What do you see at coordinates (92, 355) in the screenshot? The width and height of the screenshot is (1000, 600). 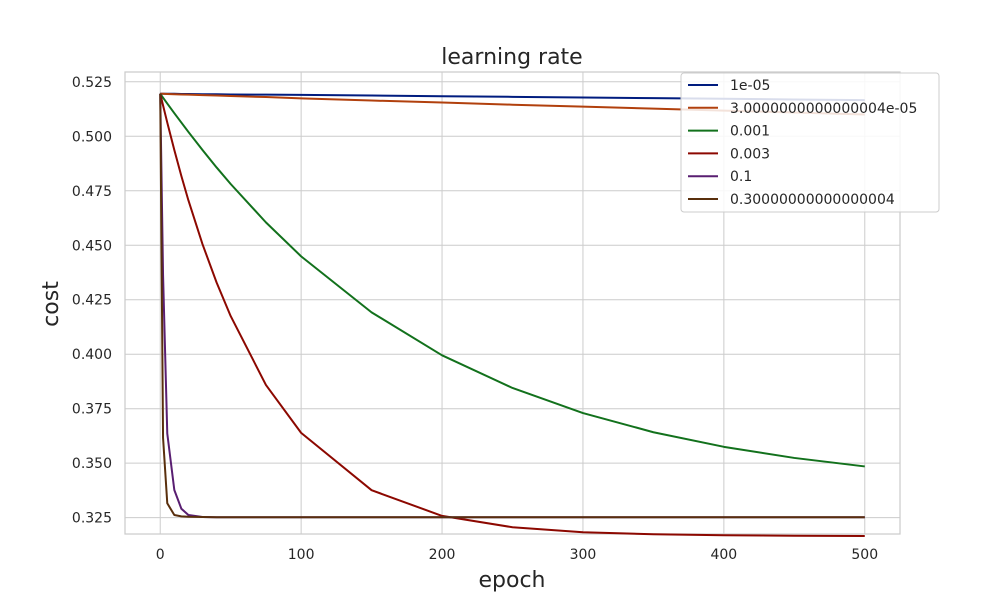 I see `y-tick-label: 0.400` at bounding box center [92, 355].